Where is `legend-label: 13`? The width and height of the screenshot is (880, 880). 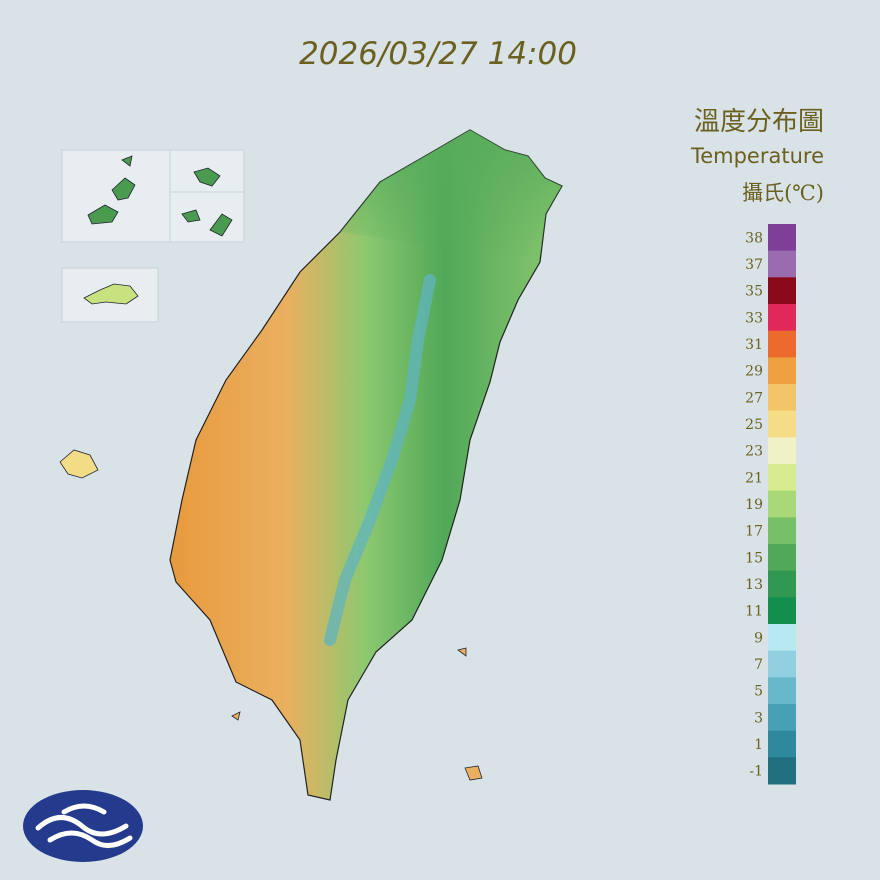
legend-label: 13 is located at coordinates (754, 585).